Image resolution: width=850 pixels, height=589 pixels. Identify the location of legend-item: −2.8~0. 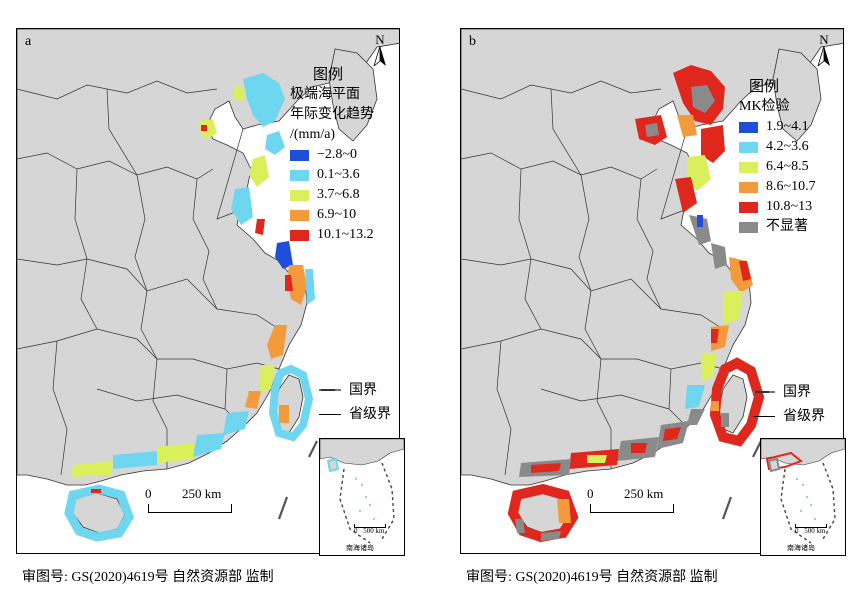
(332, 155).